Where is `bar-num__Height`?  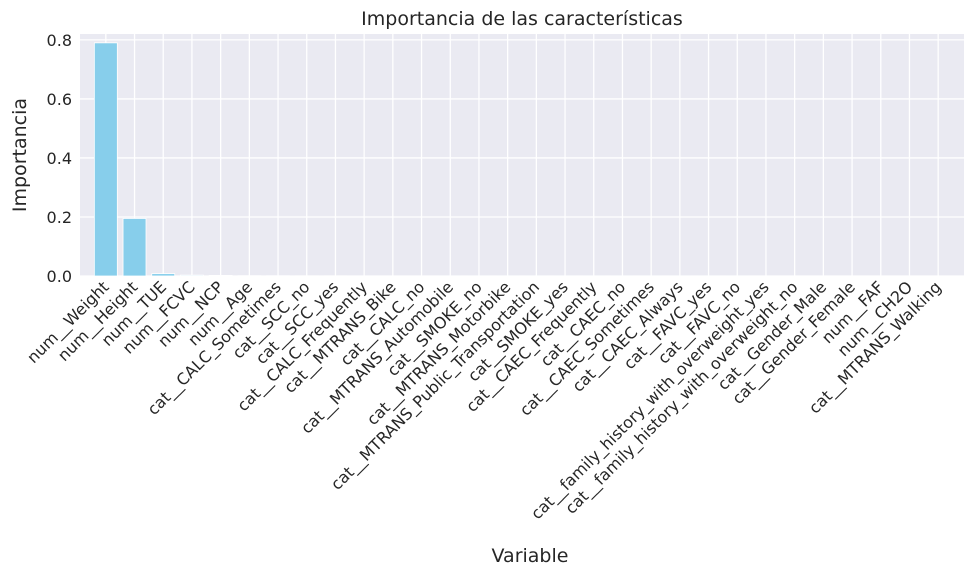 bar-num__Height is located at coordinates (134, 247).